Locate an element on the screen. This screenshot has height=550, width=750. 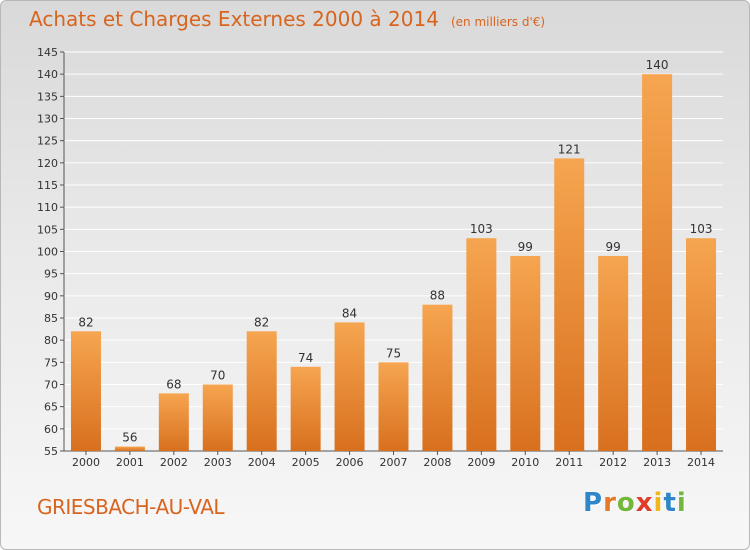
y-tick-label: 70 is located at coordinates (51, 385).